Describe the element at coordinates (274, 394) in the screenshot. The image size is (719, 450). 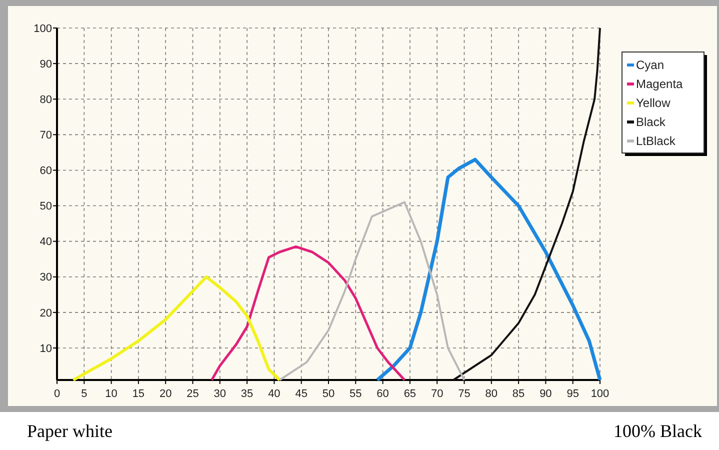
I see `x-tick-label: 40` at that location.